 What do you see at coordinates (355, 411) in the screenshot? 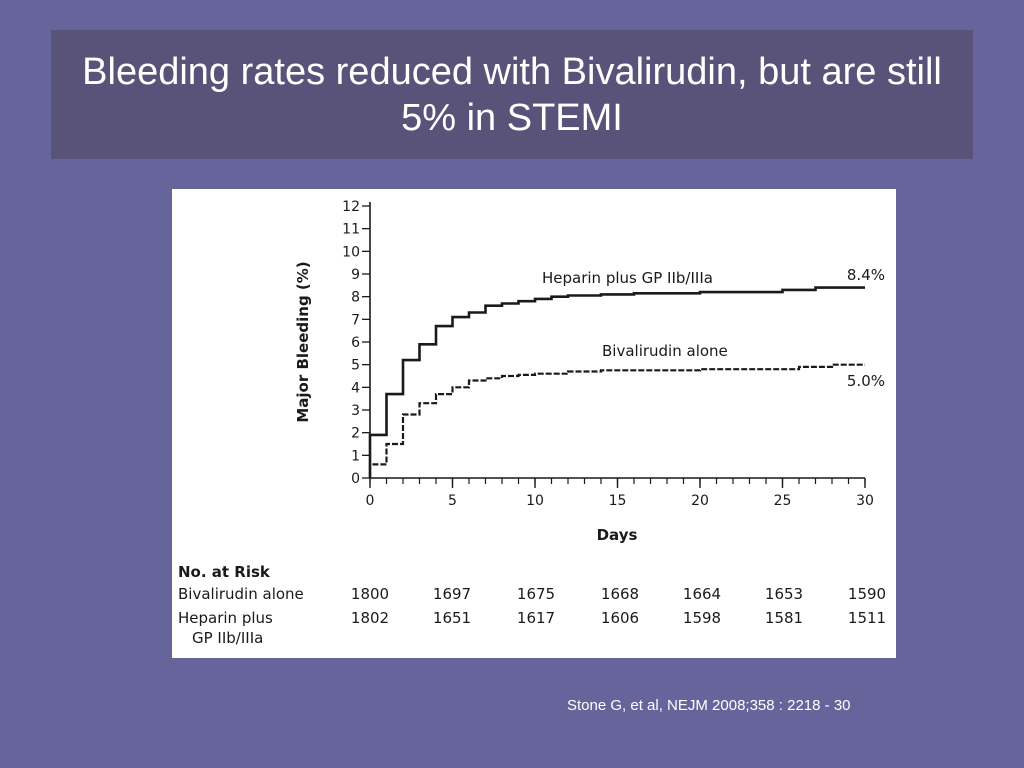
I see `y-tick-label: 3` at bounding box center [355, 411].